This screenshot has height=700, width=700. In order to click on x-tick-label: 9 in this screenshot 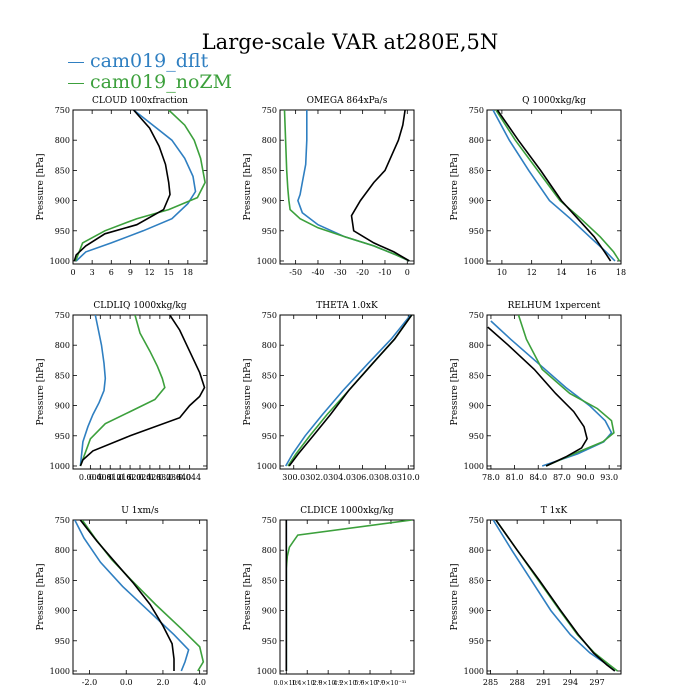, I will do `click(130, 272)`.